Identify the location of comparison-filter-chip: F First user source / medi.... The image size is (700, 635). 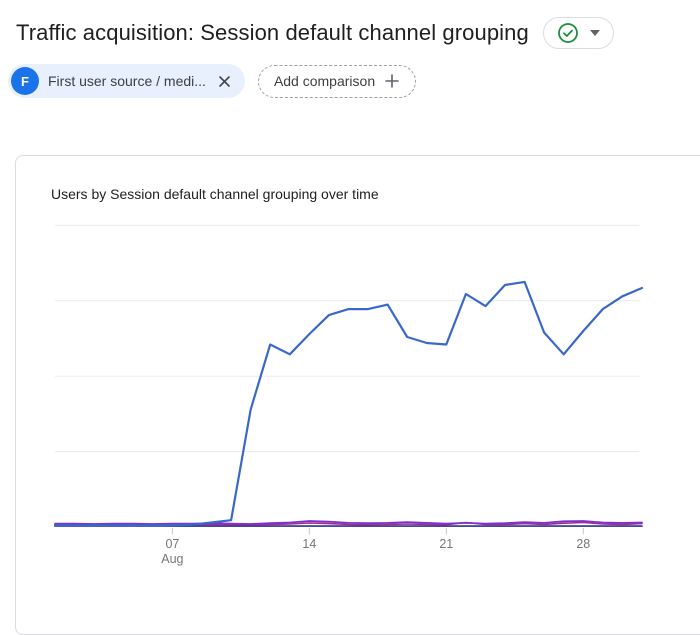
(126, 81).